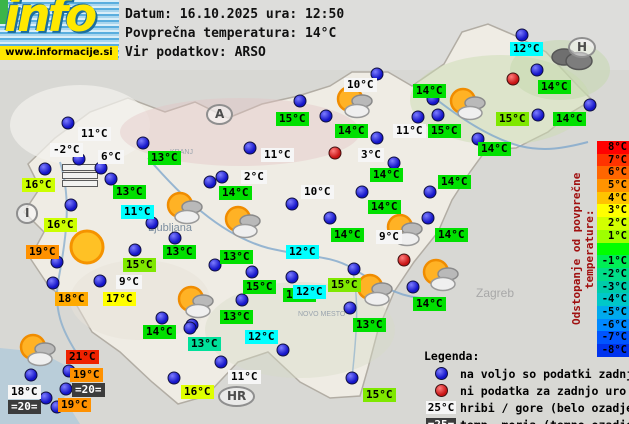  I want to click on legend-item: na voljo so podatki zadnje ure, so click(526, 373).